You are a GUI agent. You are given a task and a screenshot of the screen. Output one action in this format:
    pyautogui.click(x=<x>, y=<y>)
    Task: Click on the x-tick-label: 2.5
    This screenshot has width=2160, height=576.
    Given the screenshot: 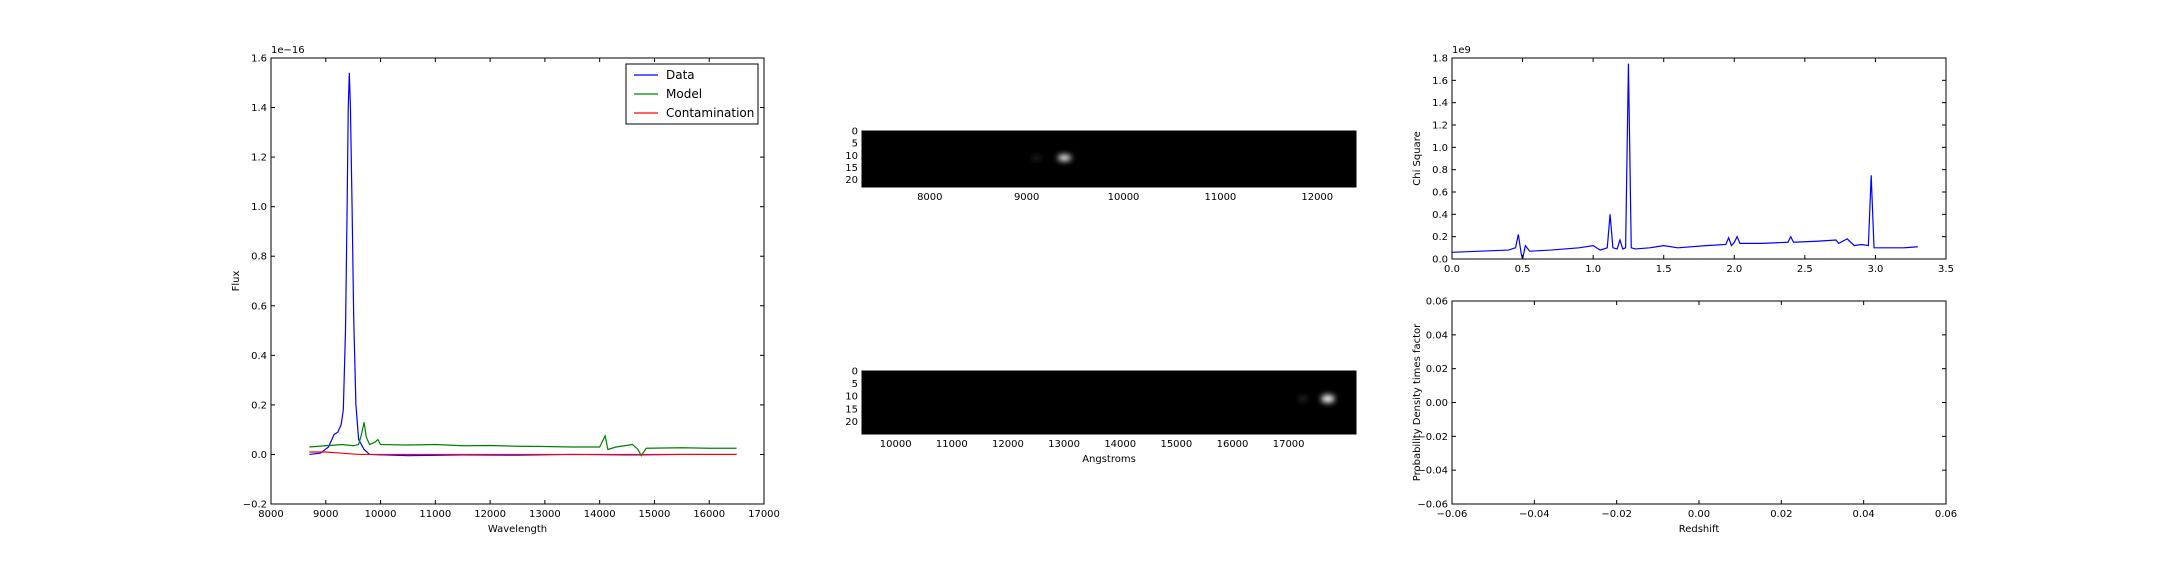 What is the action you would take?
    pyautogui.click(x=1805, y=269)
    